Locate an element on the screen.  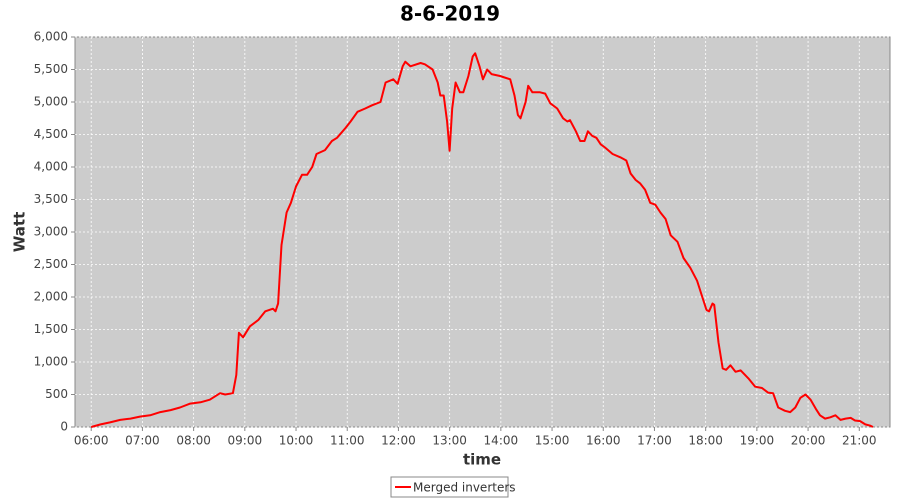
y-tick-label: 4,000 is located at coordinates (51, 167).